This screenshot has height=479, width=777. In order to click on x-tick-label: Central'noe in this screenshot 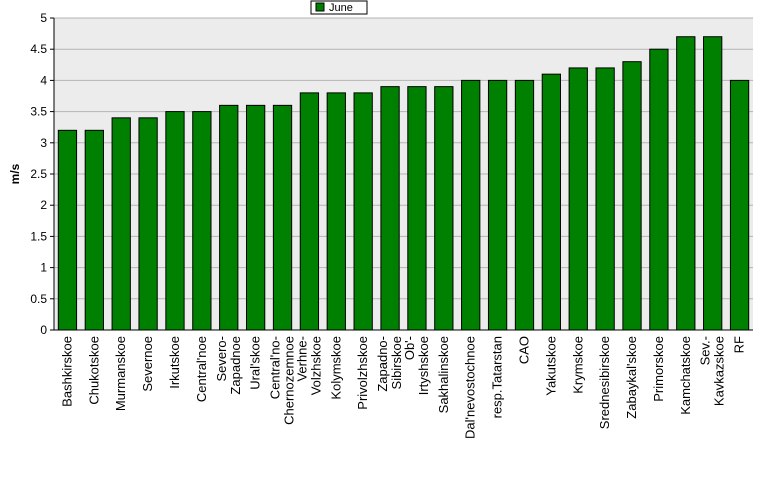, I will do `click(201, 369)`.